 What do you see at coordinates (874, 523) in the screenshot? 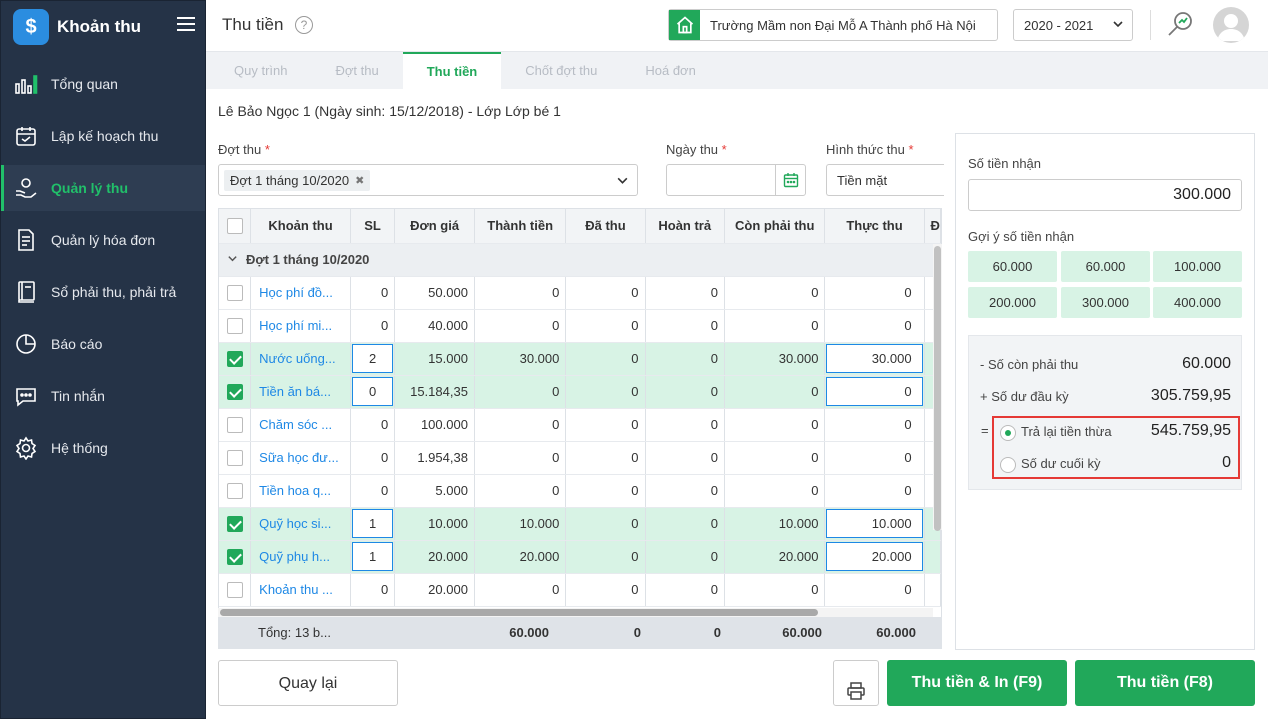
I see `thuc-thu-input: 10.000` at bounding box center [874, 523].